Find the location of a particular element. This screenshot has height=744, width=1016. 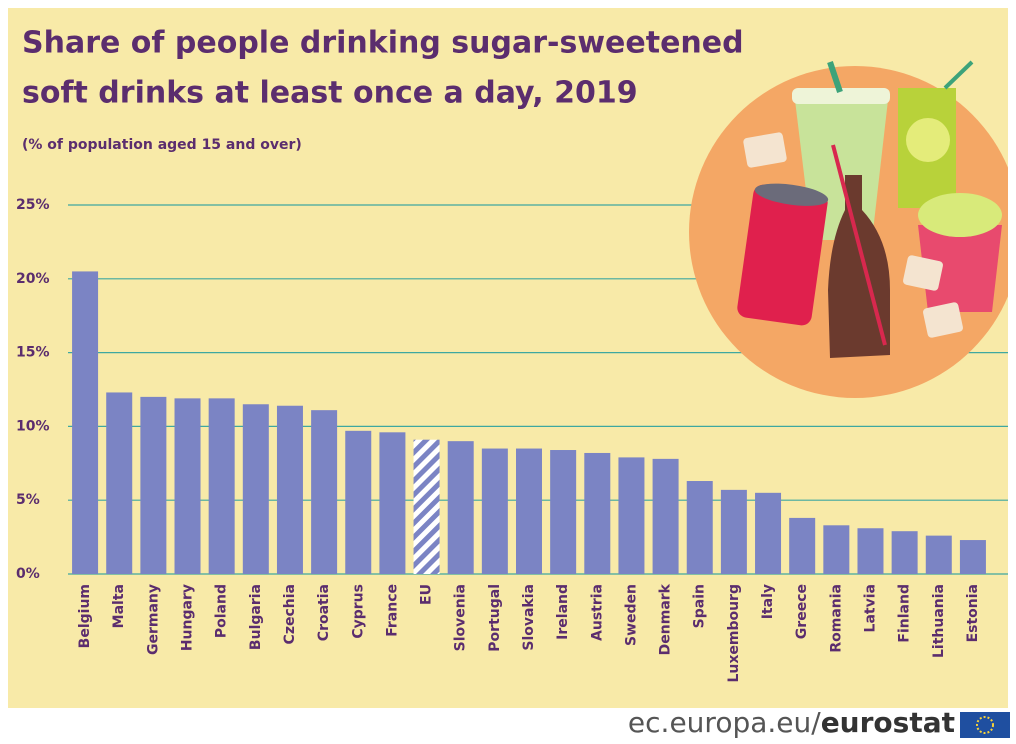

x-tick-label: Hungary is located at coordinates (188, 617).